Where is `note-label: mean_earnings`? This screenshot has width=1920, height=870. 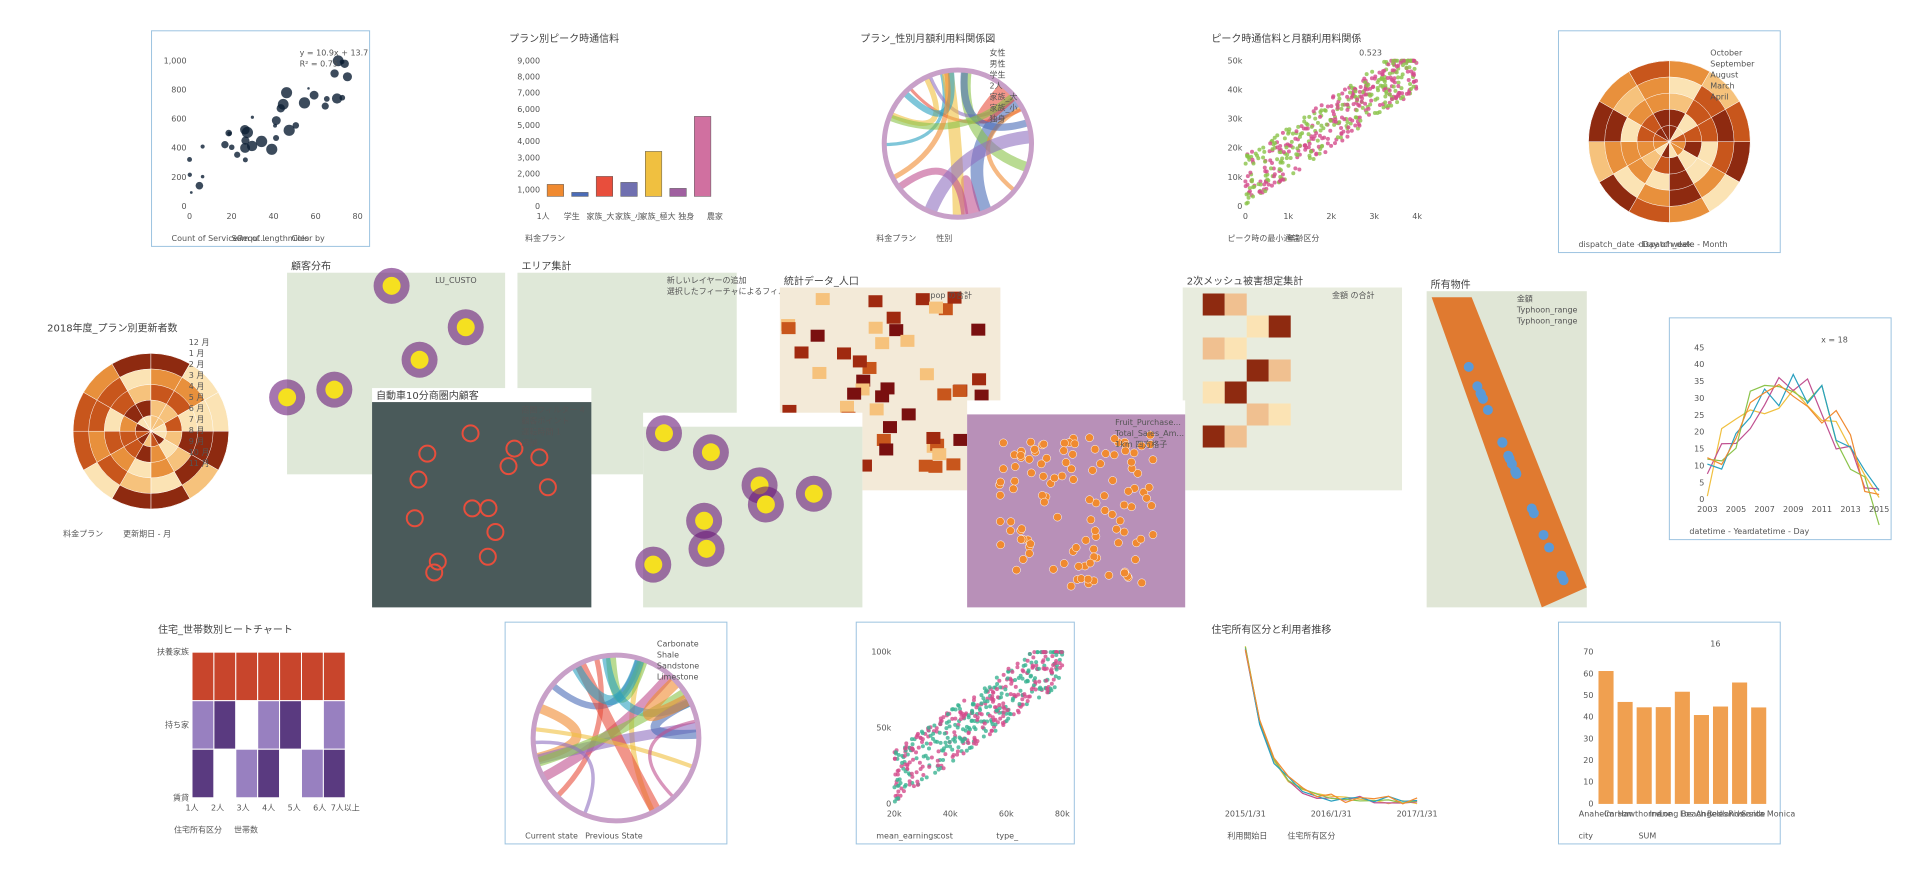
note-label: mean_earnings is located at coordinates (906, 835).